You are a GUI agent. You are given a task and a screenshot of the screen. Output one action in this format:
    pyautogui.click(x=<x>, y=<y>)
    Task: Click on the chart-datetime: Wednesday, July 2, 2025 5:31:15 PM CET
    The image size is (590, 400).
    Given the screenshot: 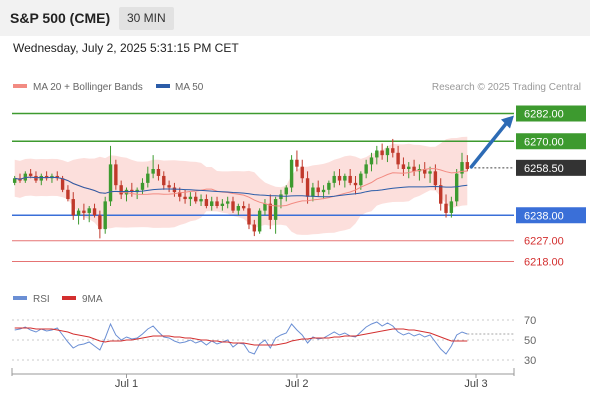 What is the action you would take?
    pyautogui.click(x=126, y=48)
    